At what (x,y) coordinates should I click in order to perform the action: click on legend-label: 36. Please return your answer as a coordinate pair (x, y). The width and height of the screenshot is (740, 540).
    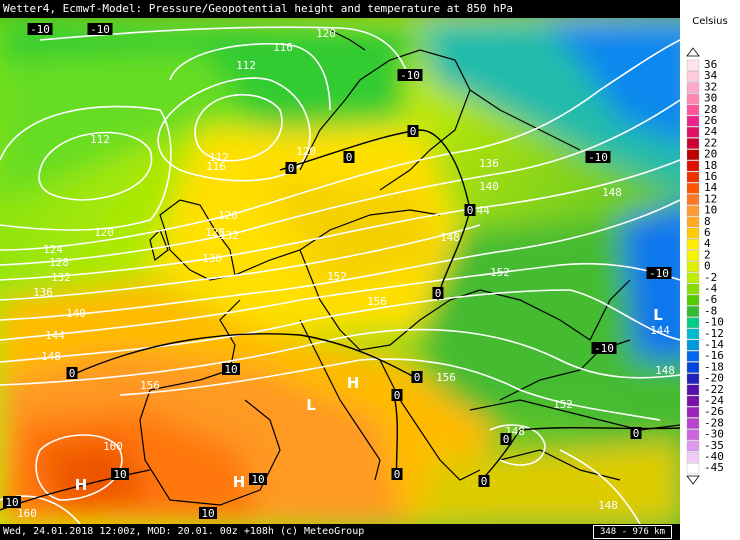
    Looking at the image, I should click on (710, 64).